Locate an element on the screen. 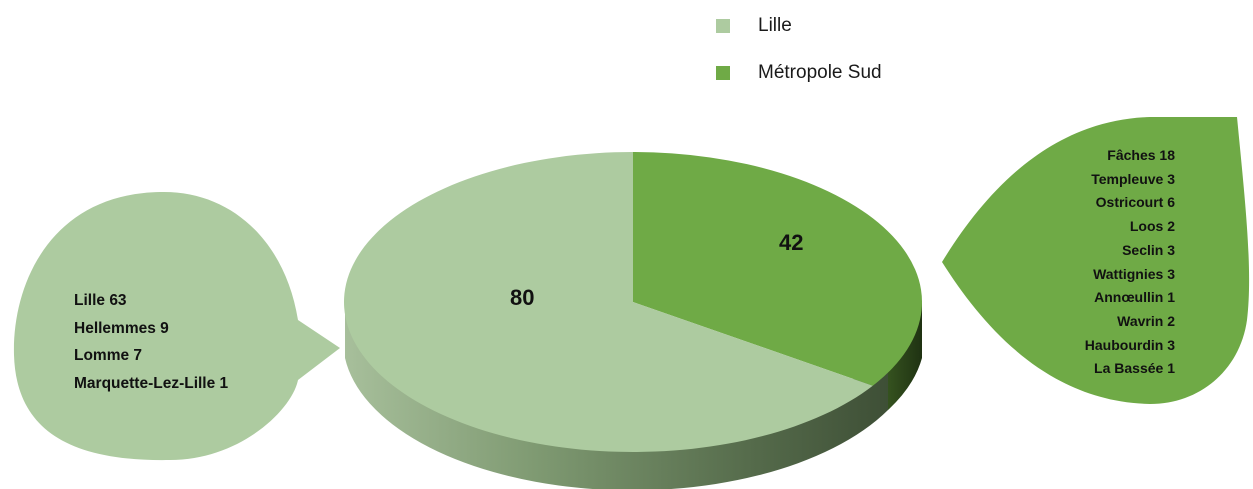  legend-item-metropole-sud: Métropole Sud is located at coordinates (799, 73).